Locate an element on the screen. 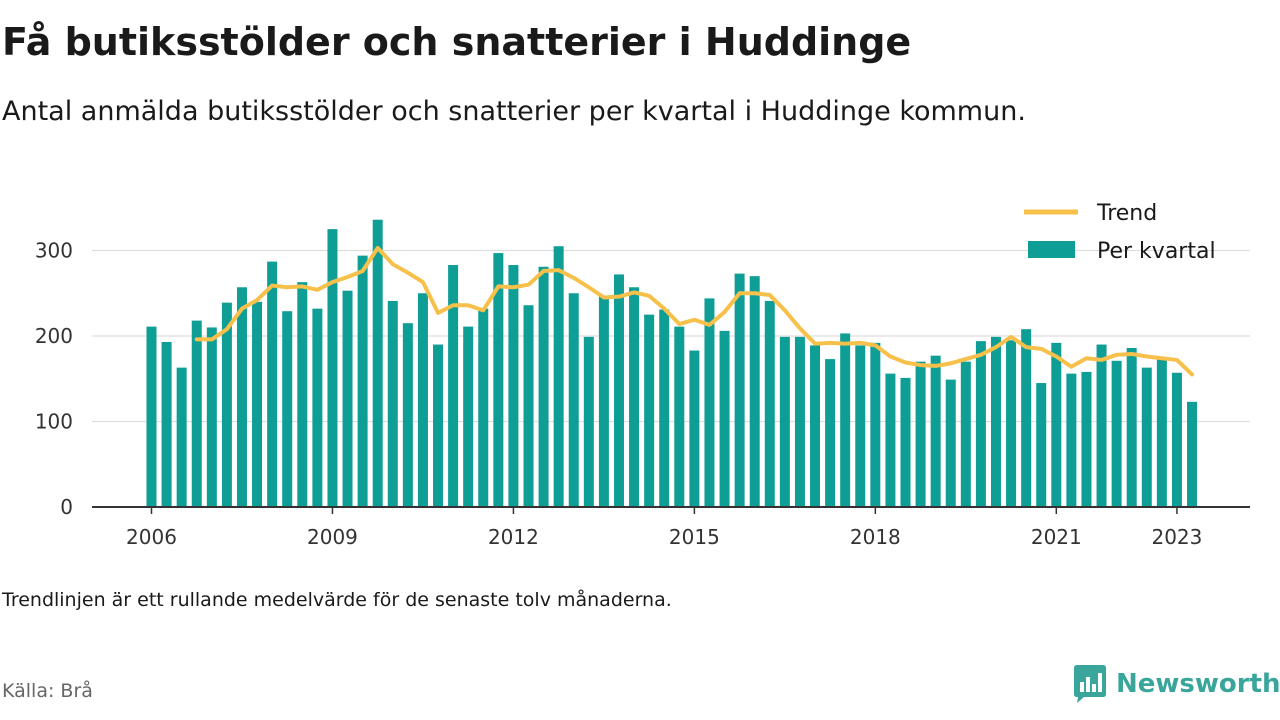 Image resolution: width=1280 pixels, height=720 pixels. x-tick-label: 2006 is located at coordinates (151, 537).